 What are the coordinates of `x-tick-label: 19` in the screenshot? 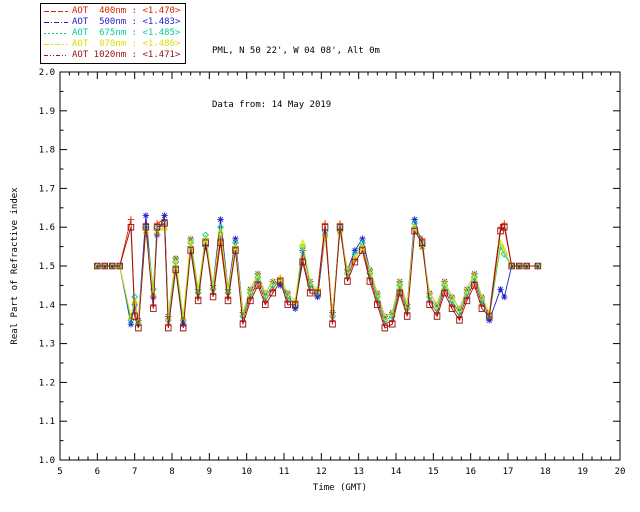 It's located at (582, 472).